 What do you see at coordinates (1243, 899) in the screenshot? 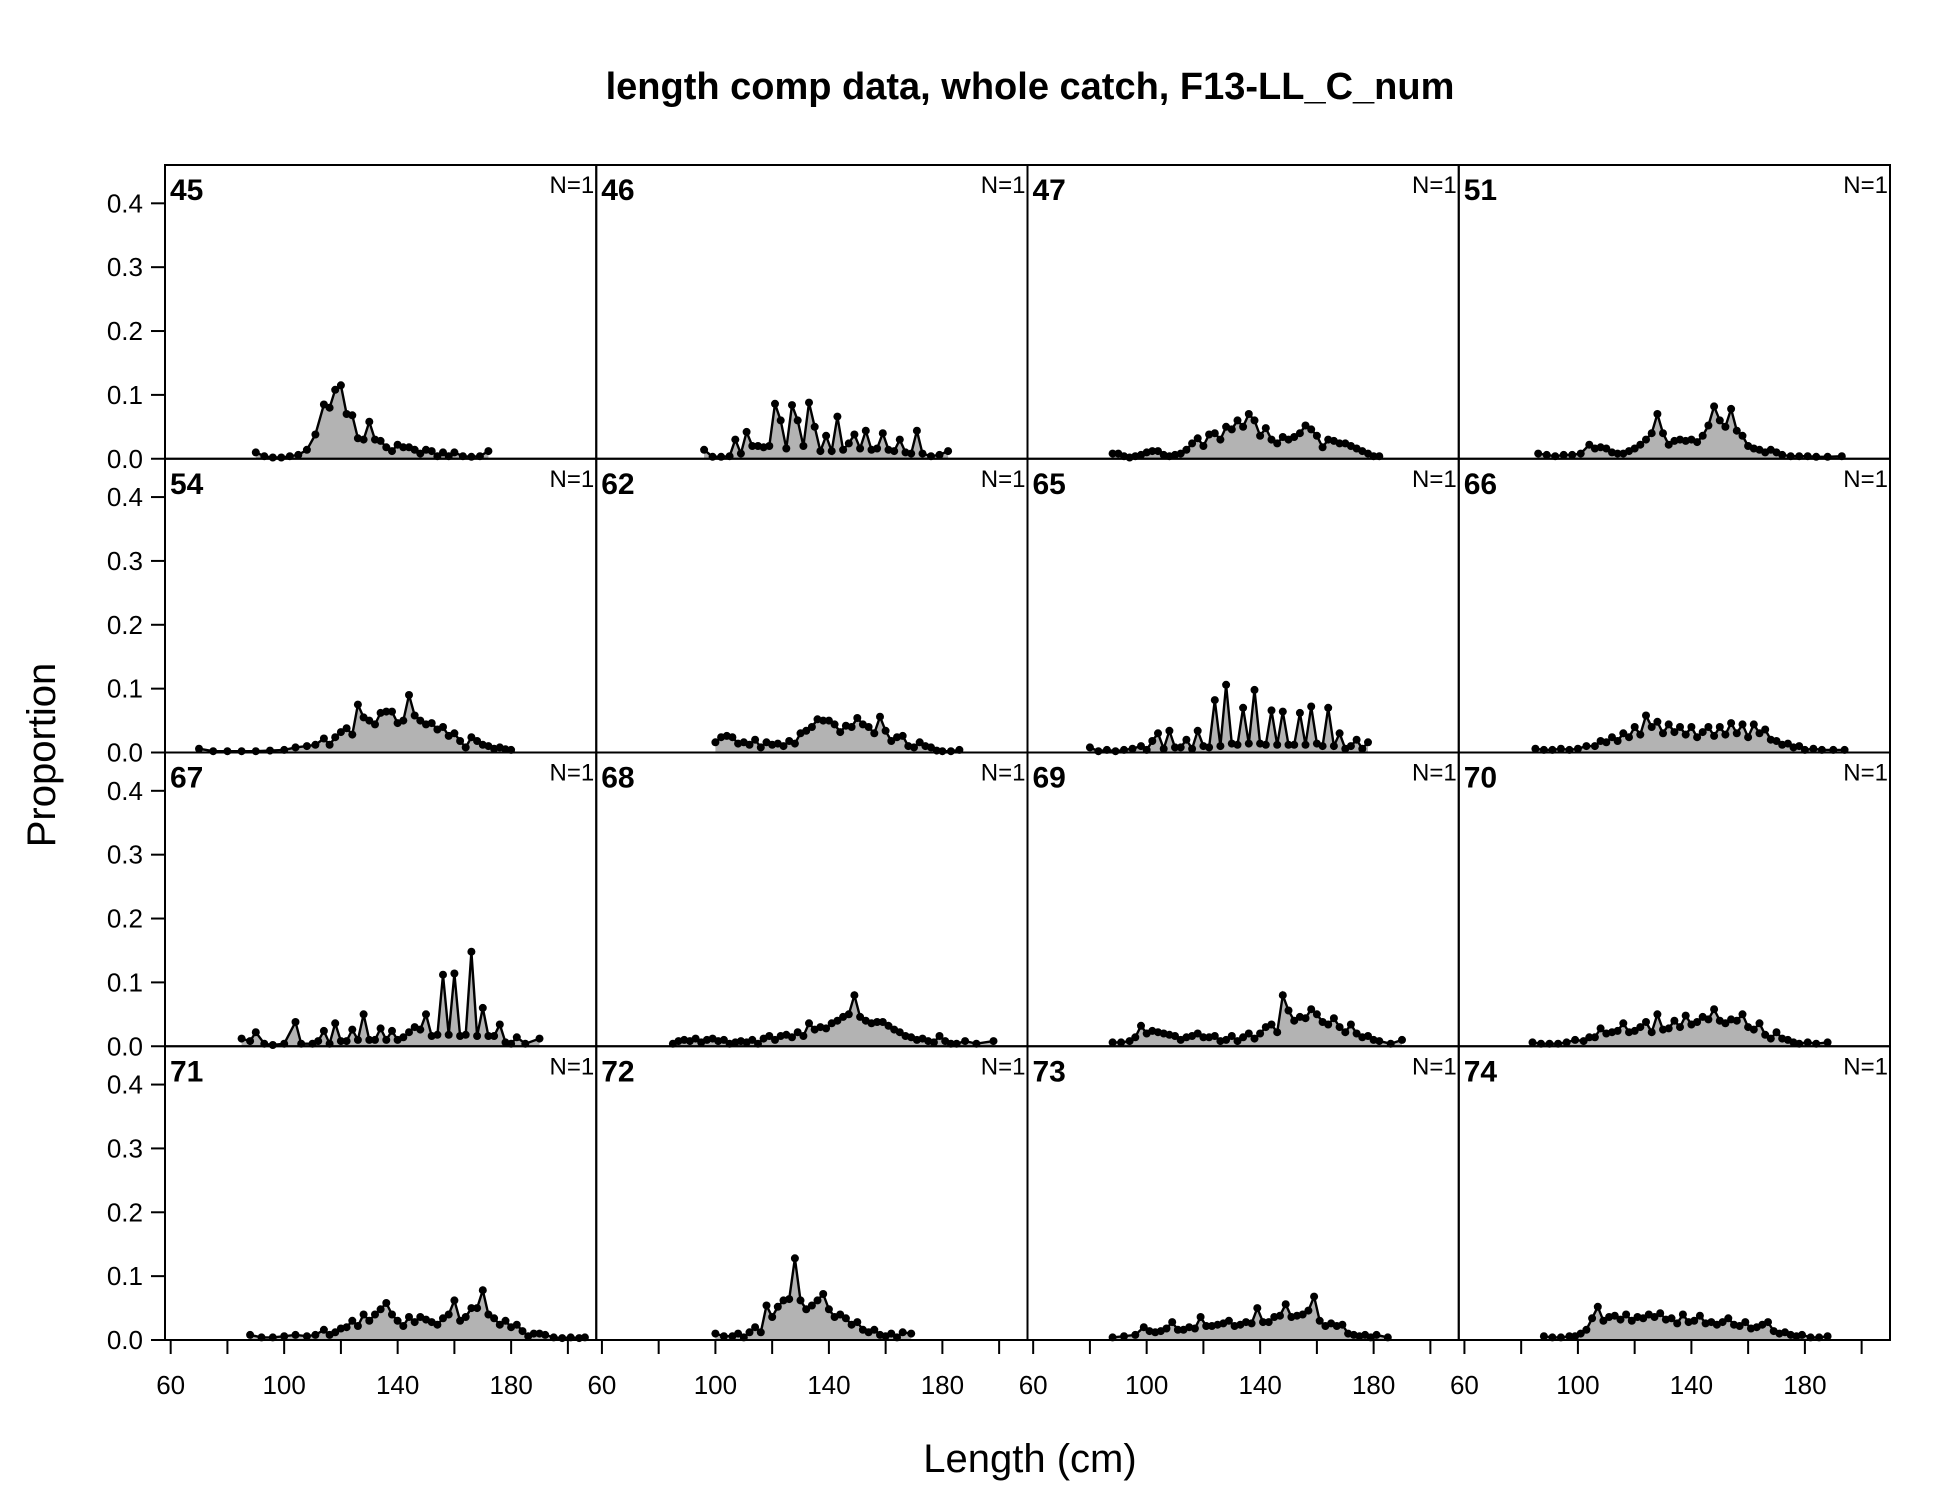
I see `panel-69: 69 N=1` at bounding box center [1243, 899].